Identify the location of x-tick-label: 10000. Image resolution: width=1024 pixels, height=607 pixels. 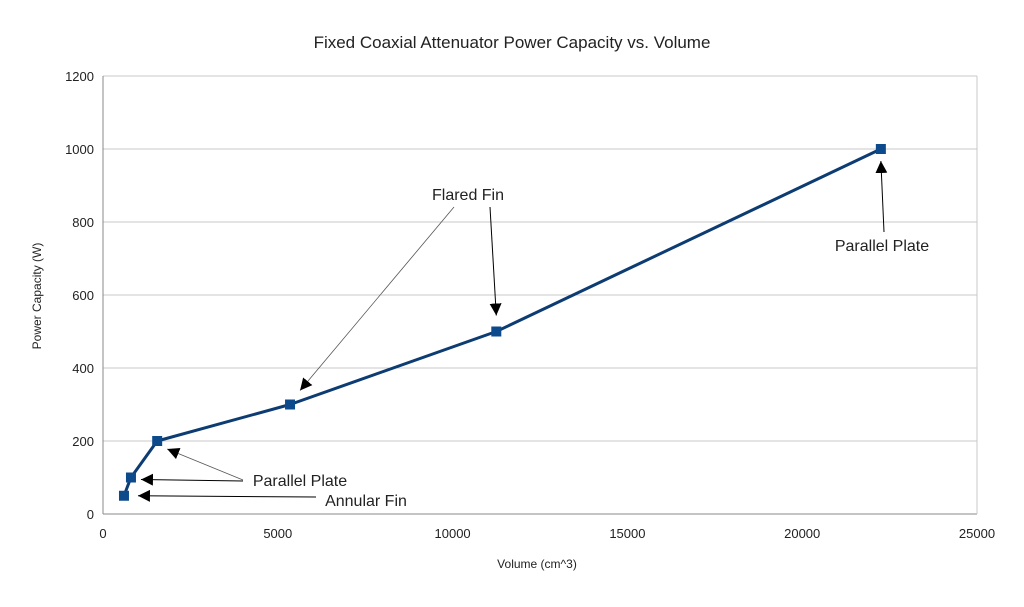
(453, 533).